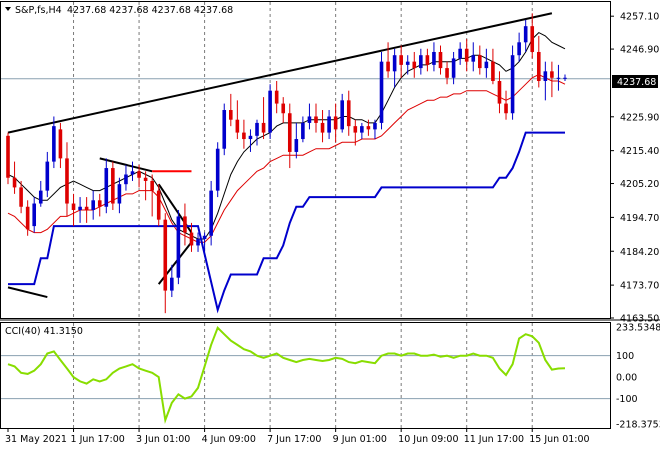 The height and width of the screenshot is (450, 660). What do you see at coordinates (98, 439) in the screenshot?
I see `time-tick-label: 1 Jun 17:00` at bounding box center [98, 439].